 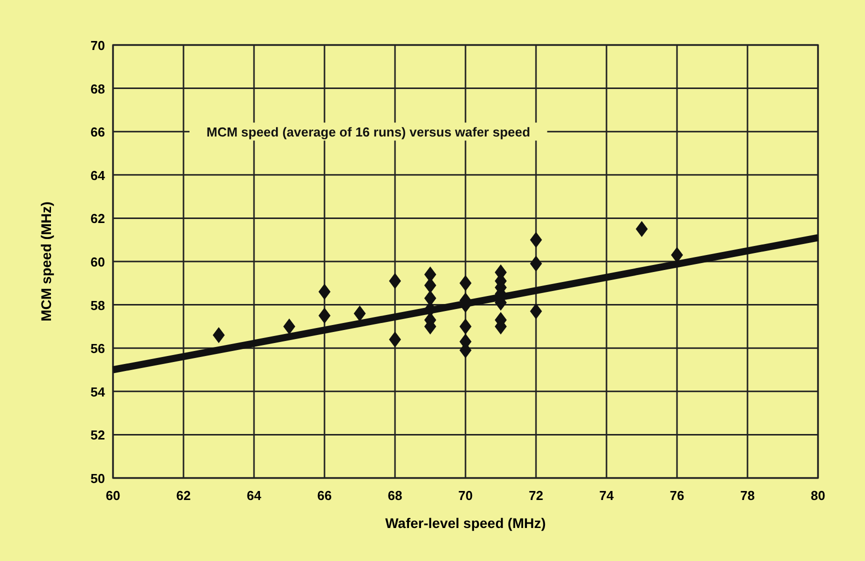 I want to click on x-tick-label: 62, so click(x=183, y=495).